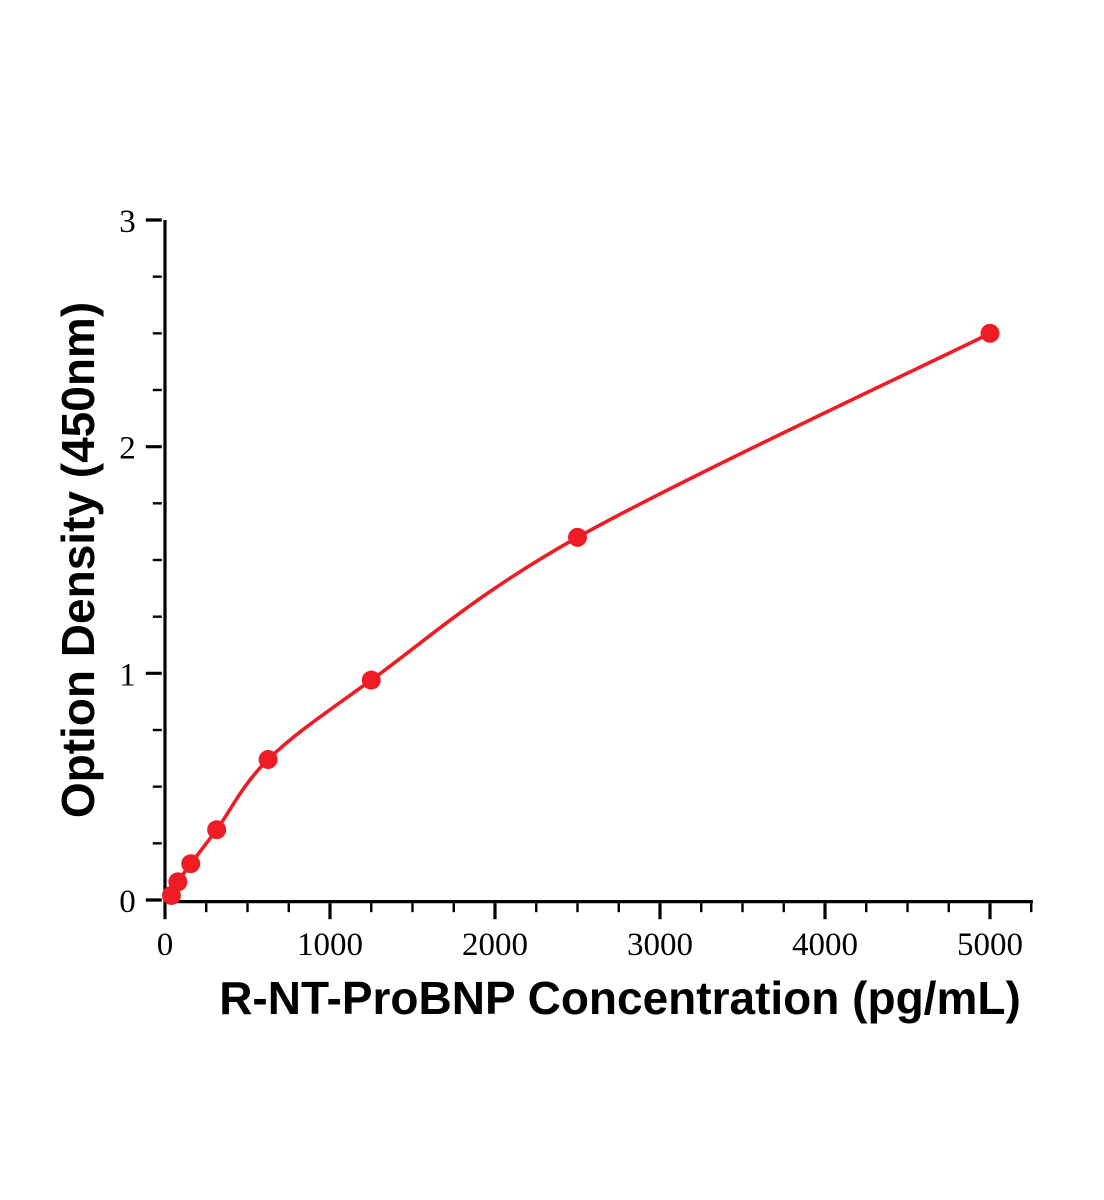 Image resolution: width=1104 pixels, height=1200 pixels. I want to click on y-tick-label: 2, so click(127, 449).